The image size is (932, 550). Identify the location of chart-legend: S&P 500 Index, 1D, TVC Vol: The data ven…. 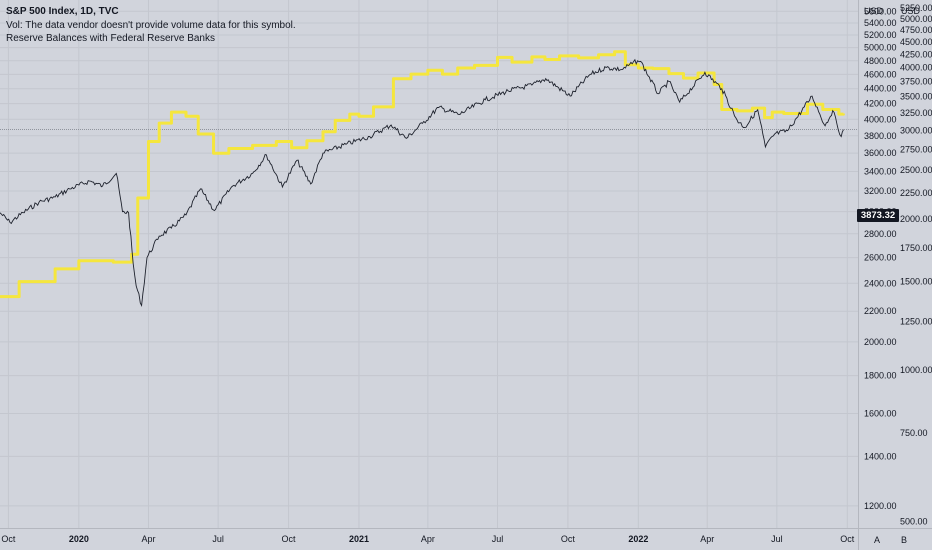
(151, 25).